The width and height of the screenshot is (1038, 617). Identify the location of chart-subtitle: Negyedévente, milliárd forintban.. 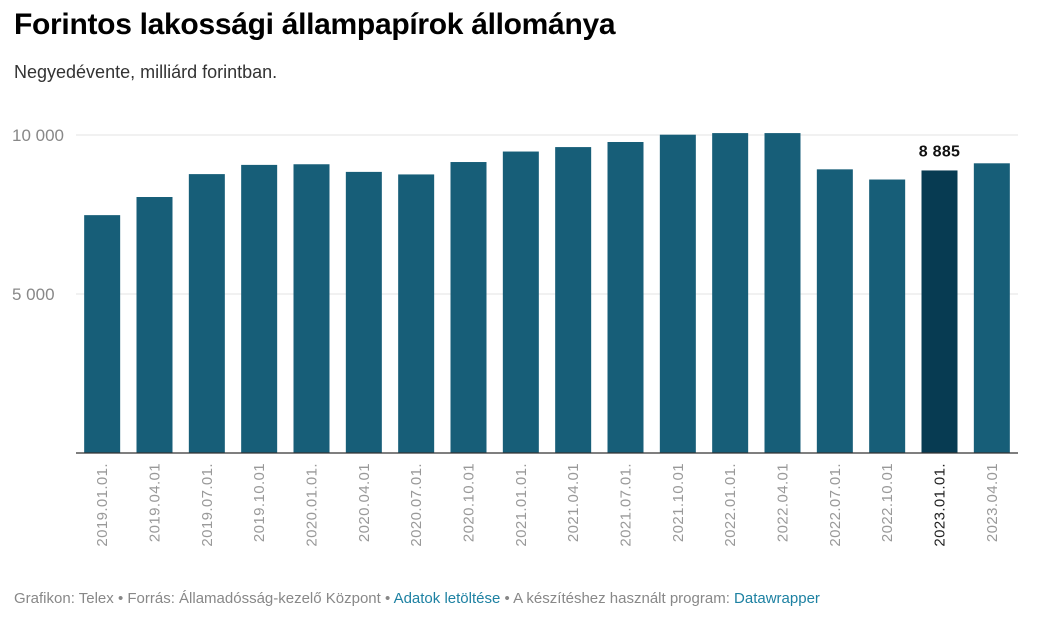
(146, 72).